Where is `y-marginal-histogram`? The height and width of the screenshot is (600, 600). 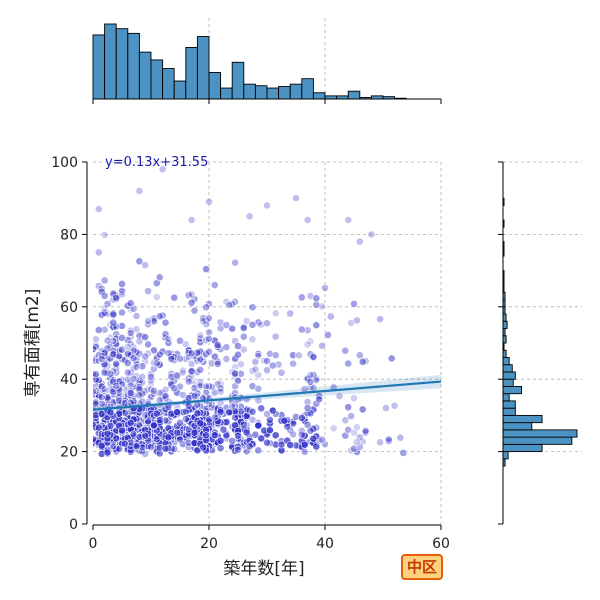
y-marginal-histogram is located at coordinates (540, 343).